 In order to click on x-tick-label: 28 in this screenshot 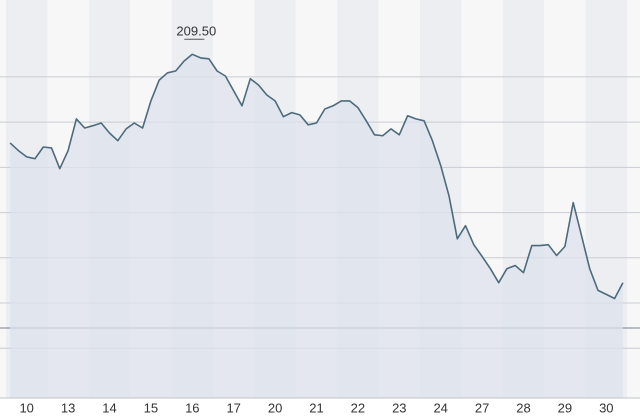, I will do `click(523, 407)`.